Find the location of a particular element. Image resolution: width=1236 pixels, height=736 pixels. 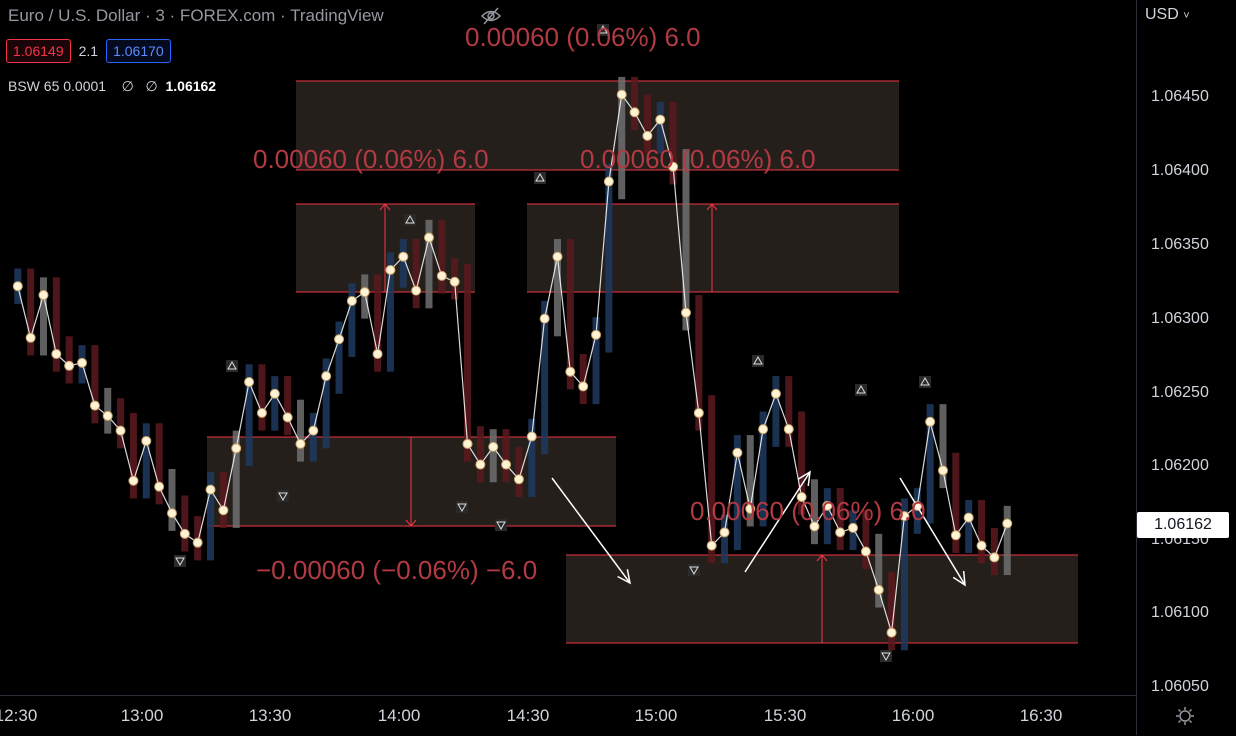

trend-arrow is located at coordinates (777, 522).